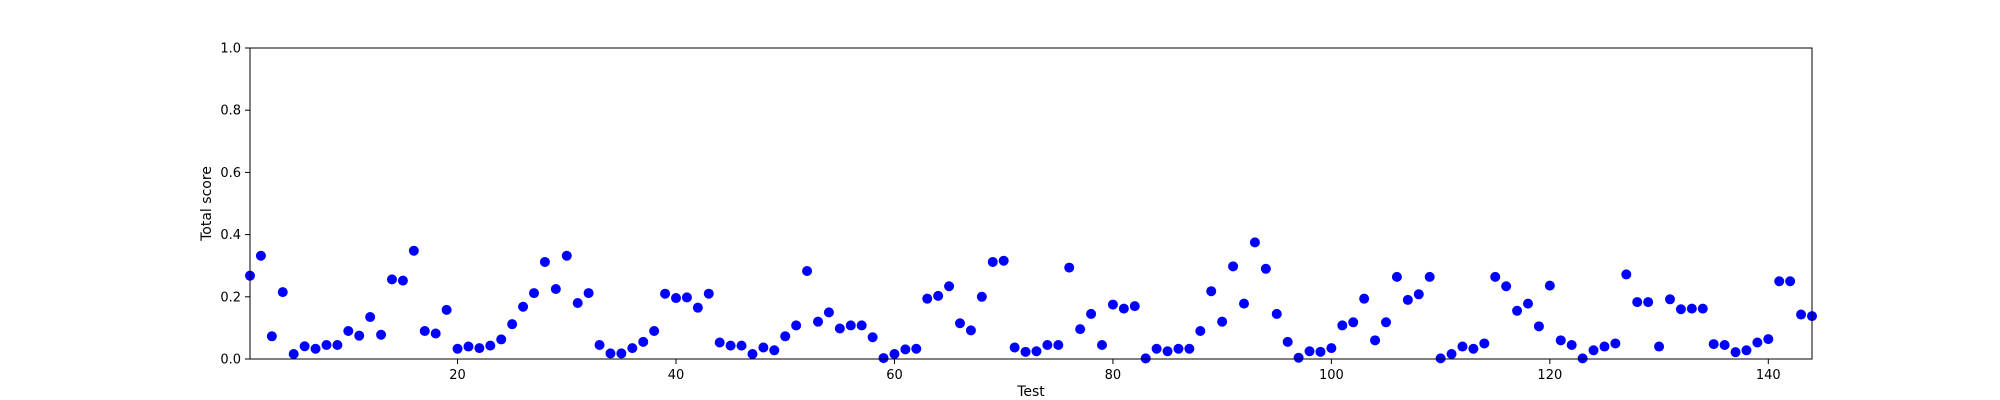  I want to click on y-axis-ticks: 0.0 0.2 0.4 0.6 0.8 1.0, so click(235, 205).